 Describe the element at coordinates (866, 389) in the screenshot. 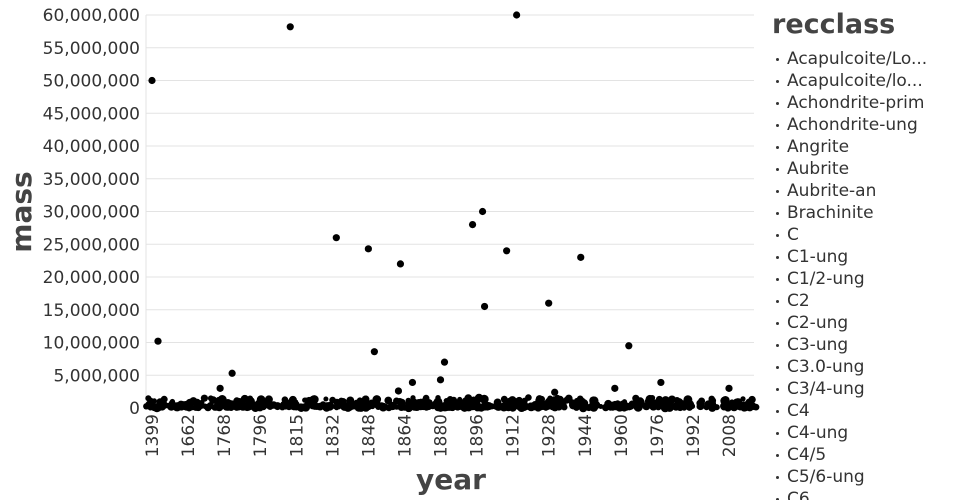

I see `legend-item: C3/4-ung` at that location.